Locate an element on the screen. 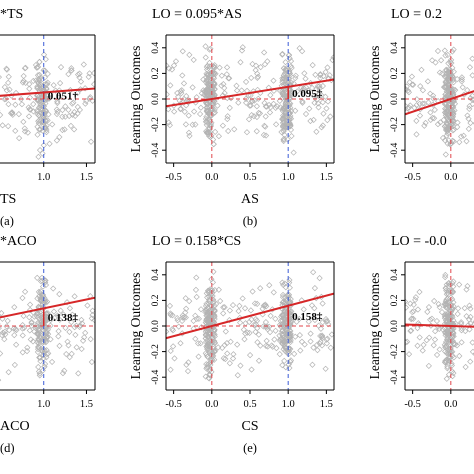  x-tick-label: 1.0 is located at coordinates (288, 404).